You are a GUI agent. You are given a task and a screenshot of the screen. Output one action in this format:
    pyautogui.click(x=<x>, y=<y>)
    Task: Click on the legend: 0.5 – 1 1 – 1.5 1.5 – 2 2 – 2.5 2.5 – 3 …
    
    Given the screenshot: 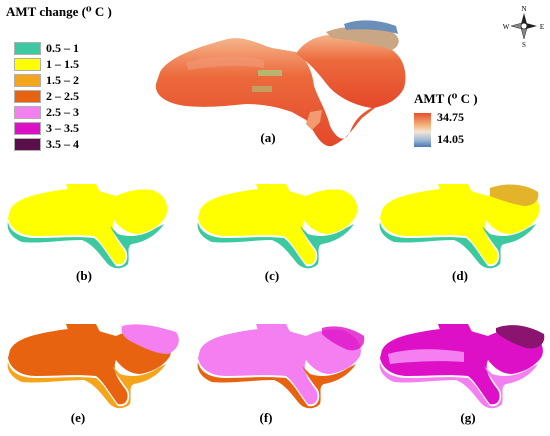 What is the action you would take?
    pyautogui.click(x=46, y=96)
    